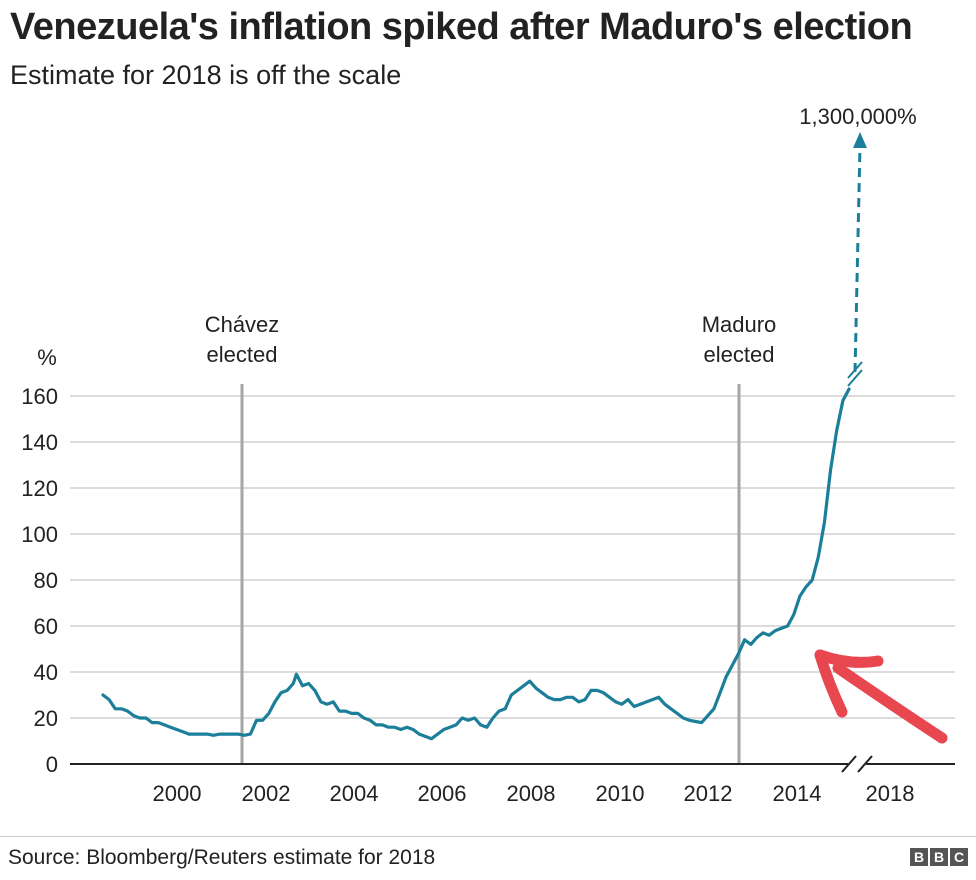  I want to click on y-tick-label: 80, so click(46, 580).